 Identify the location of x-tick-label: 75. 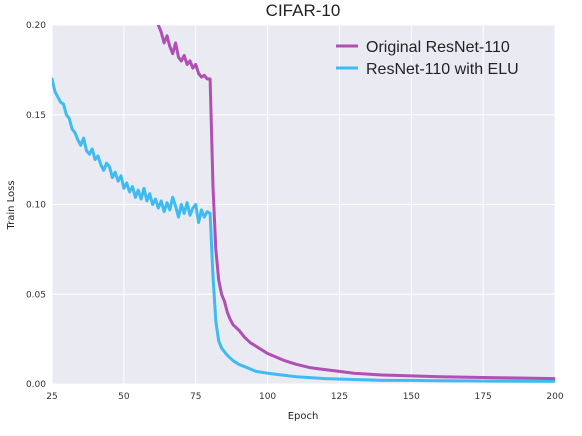
(195, 397).